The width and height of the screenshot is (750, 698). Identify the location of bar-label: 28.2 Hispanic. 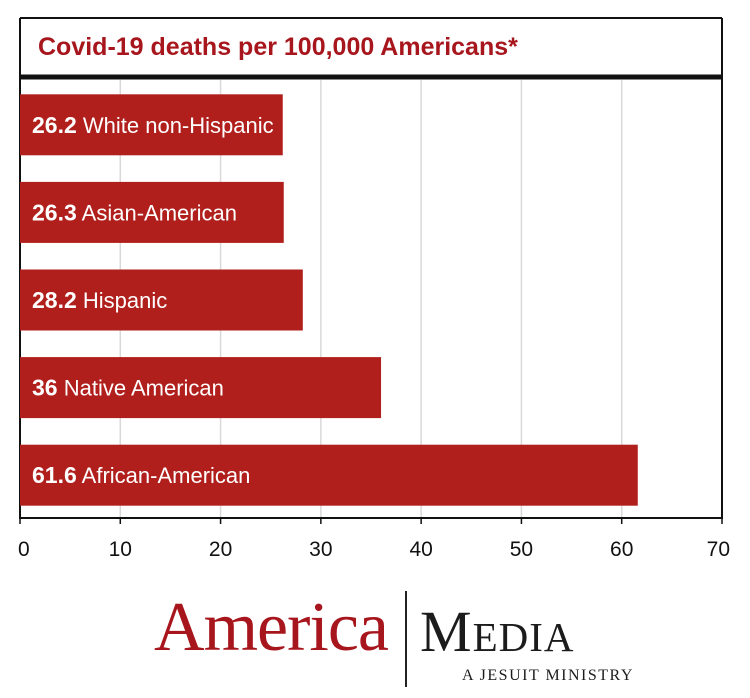
(99, 300).